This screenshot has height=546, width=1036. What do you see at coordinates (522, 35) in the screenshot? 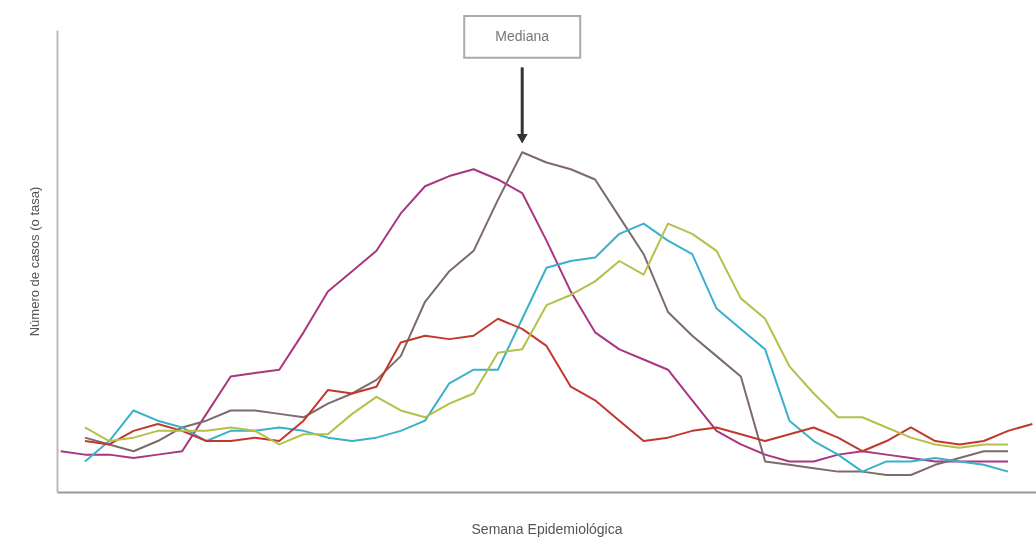
I see `text: Mediana` at bounding box center [522, 35].